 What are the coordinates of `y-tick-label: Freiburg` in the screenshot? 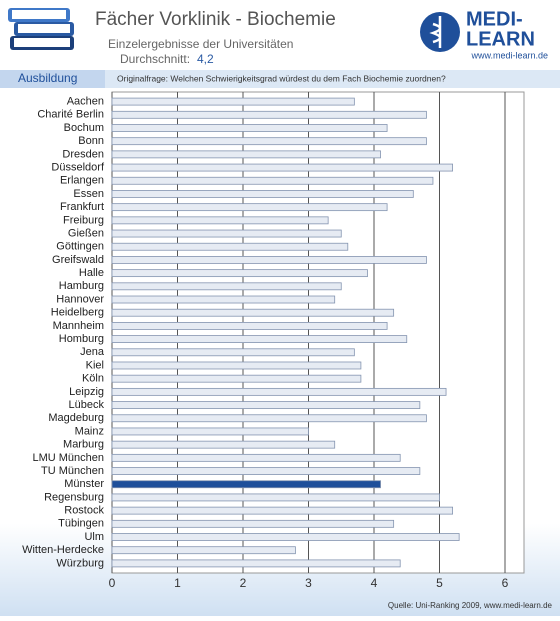 It's located at (83, 220).